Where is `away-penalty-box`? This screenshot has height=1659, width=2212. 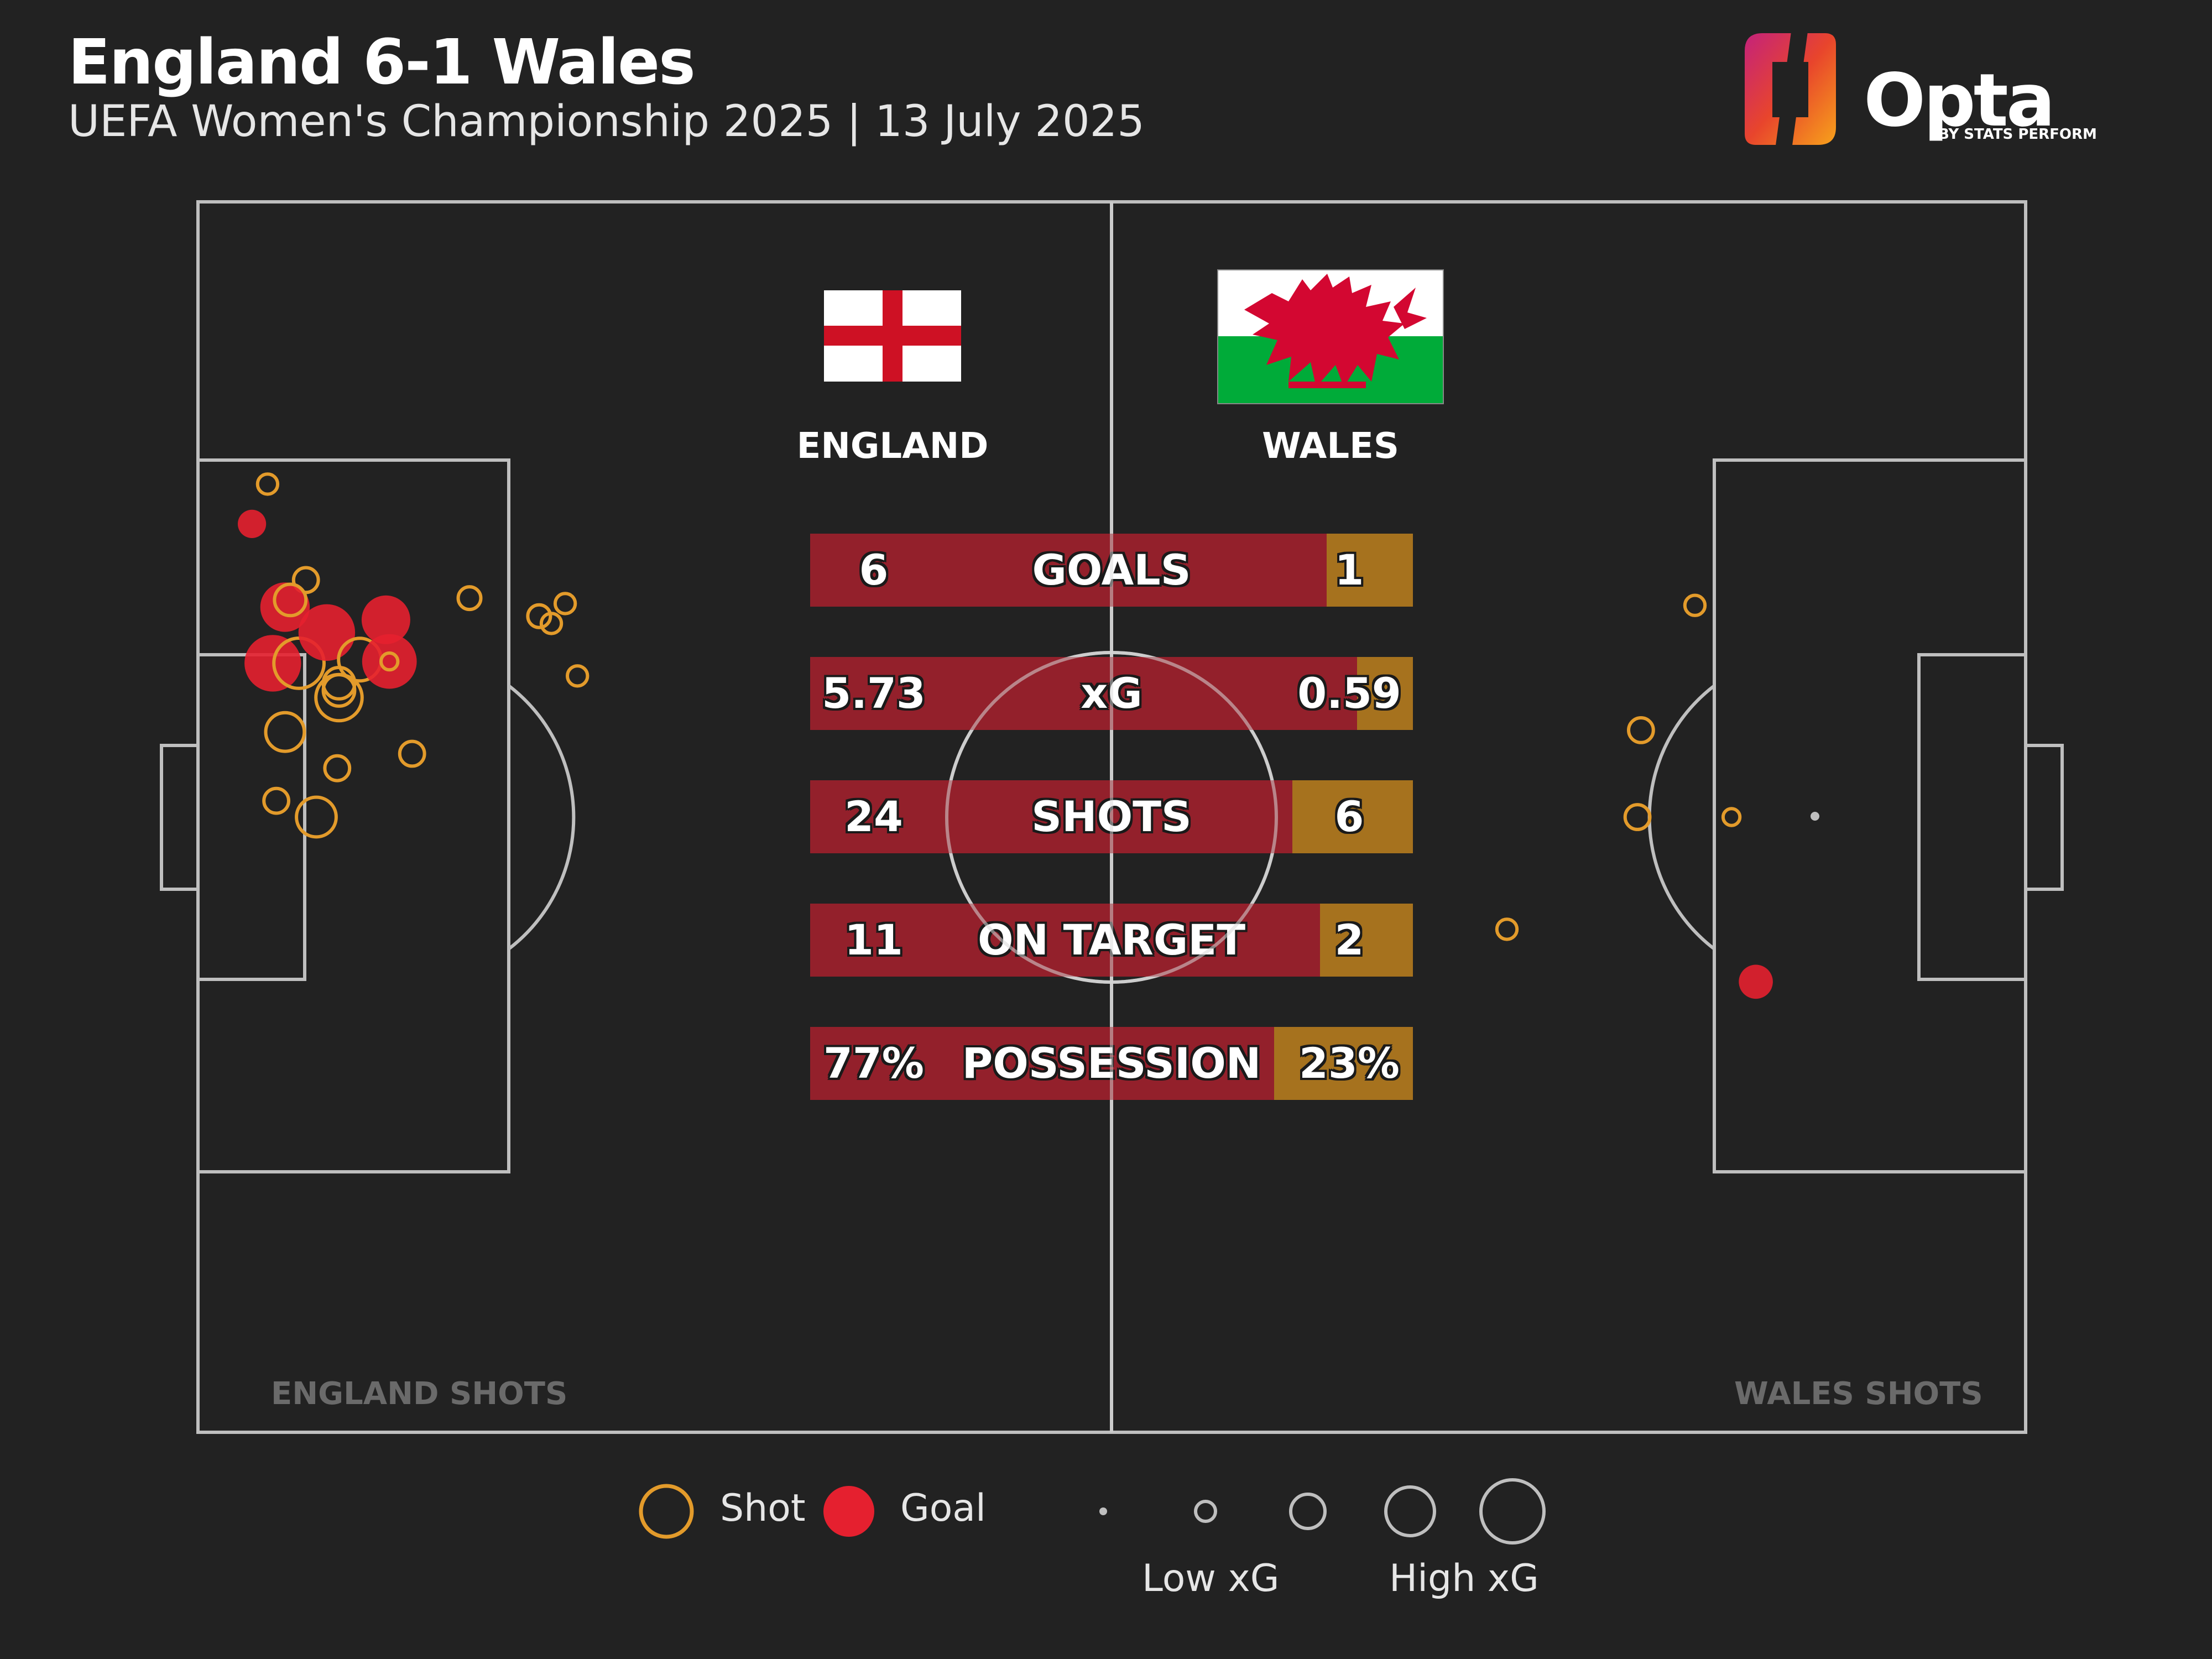 away-penalty-box is located at coordinates (1870, 816).